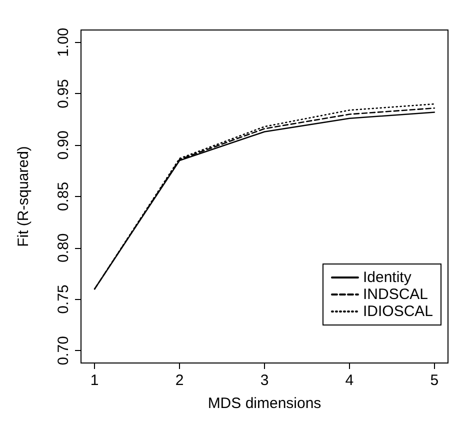 Image resolution: width=459 pixels, height=428 pixels. What do you see at coordinates (264, 380) in the screenshot?
I see `x-tick-label: 3` at bounding box center [264, 380].